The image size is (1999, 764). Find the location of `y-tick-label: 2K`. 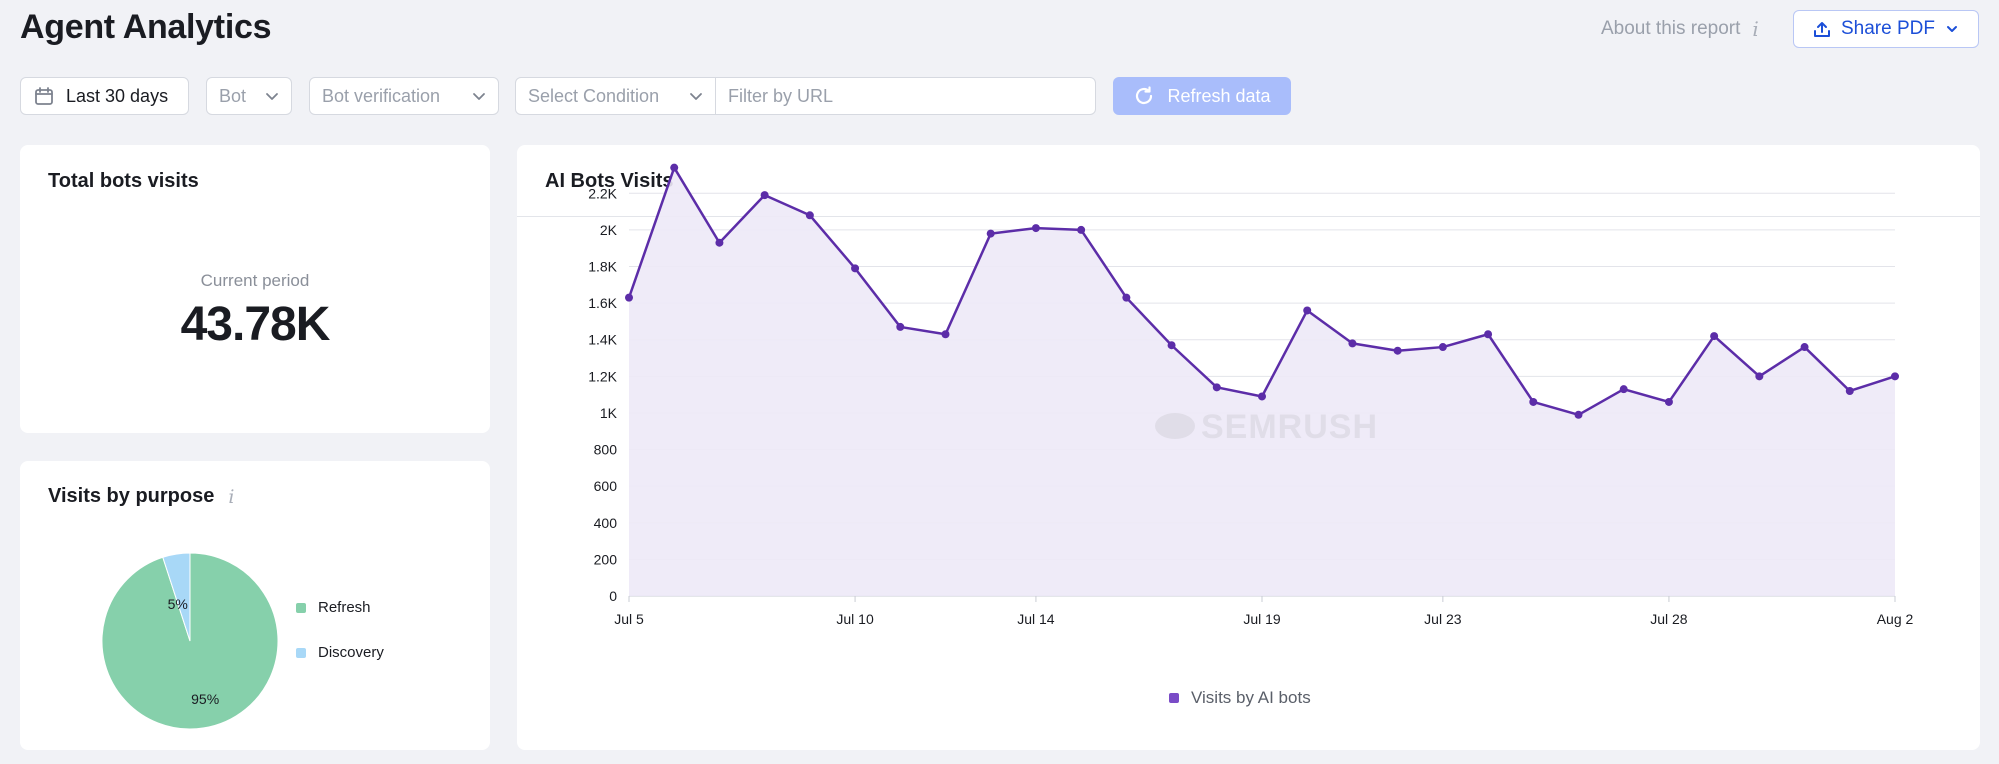

y-tick-label: 2K is located at coordinates (609, 230).